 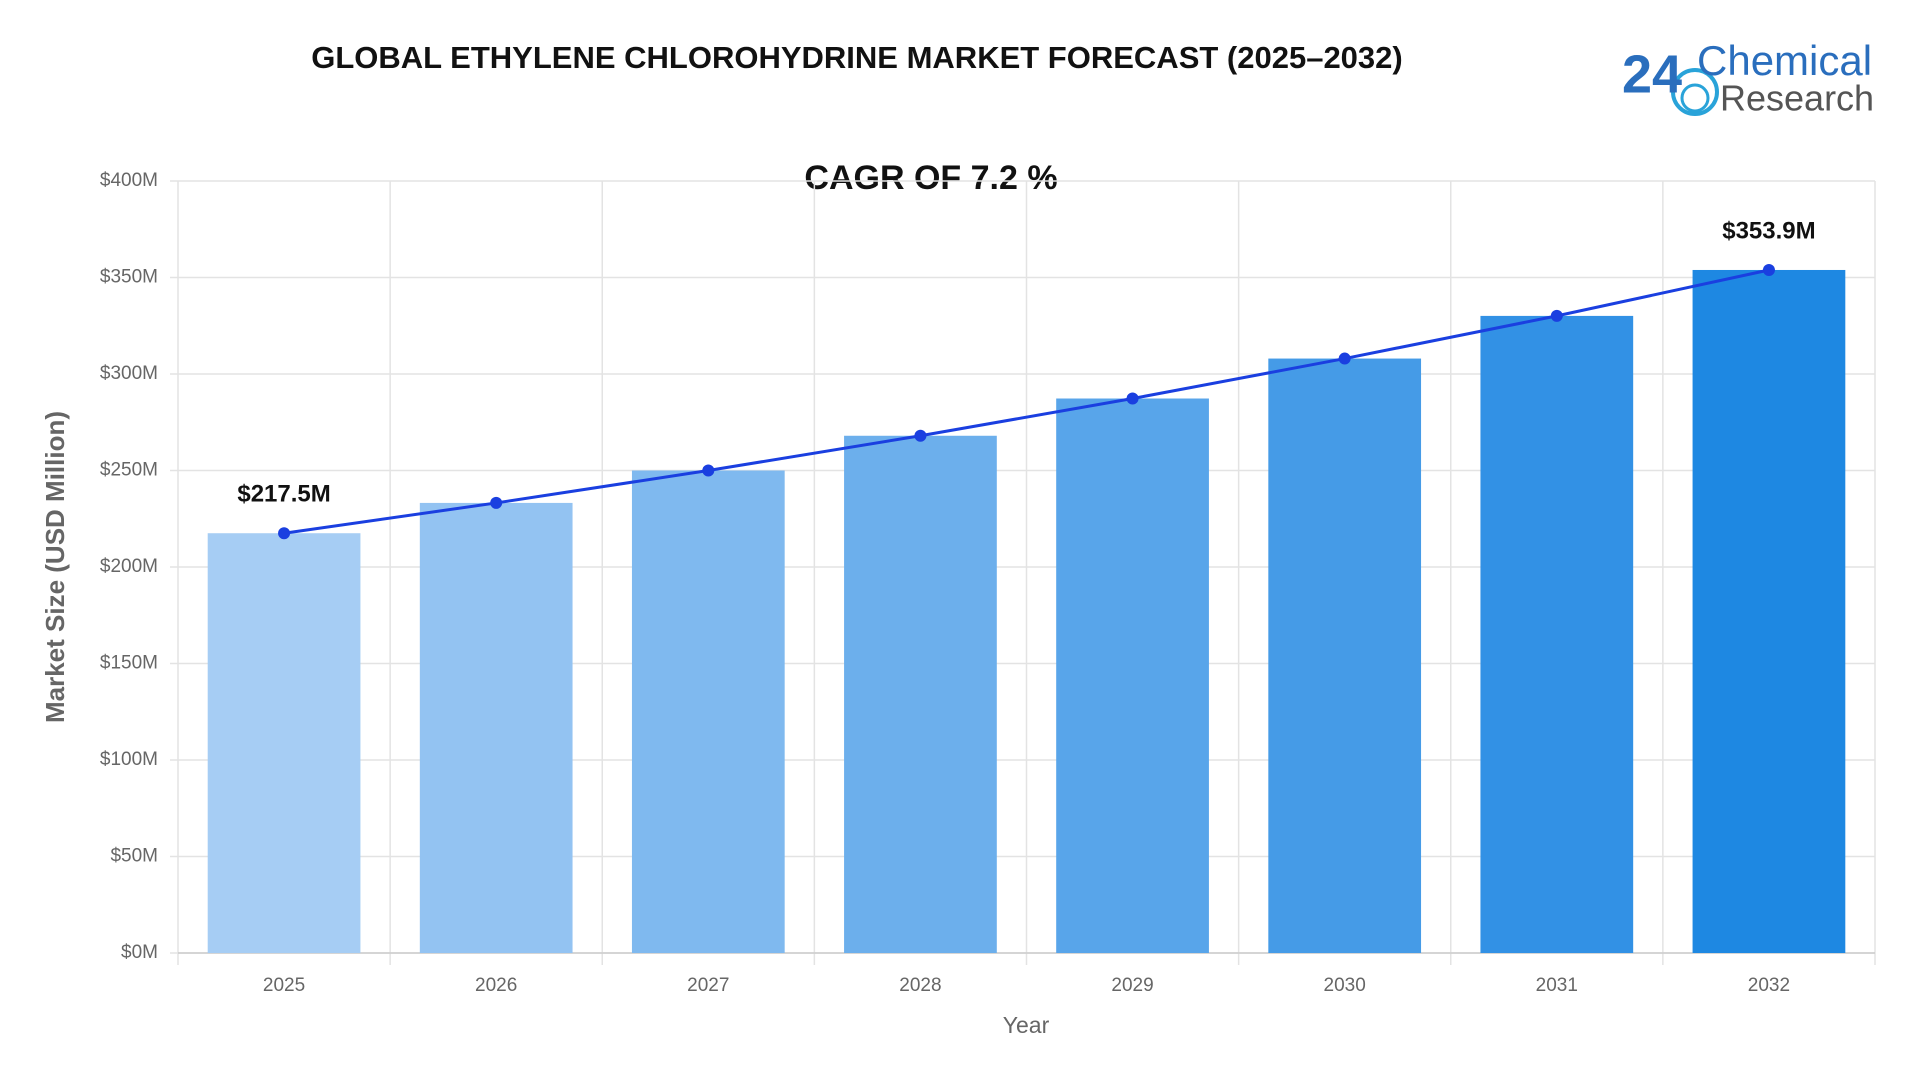 What do you see at coordinates (1557, 985) in the screenshot?
I see `x-tick-label: 2031` at bounding box center [1557, 985].